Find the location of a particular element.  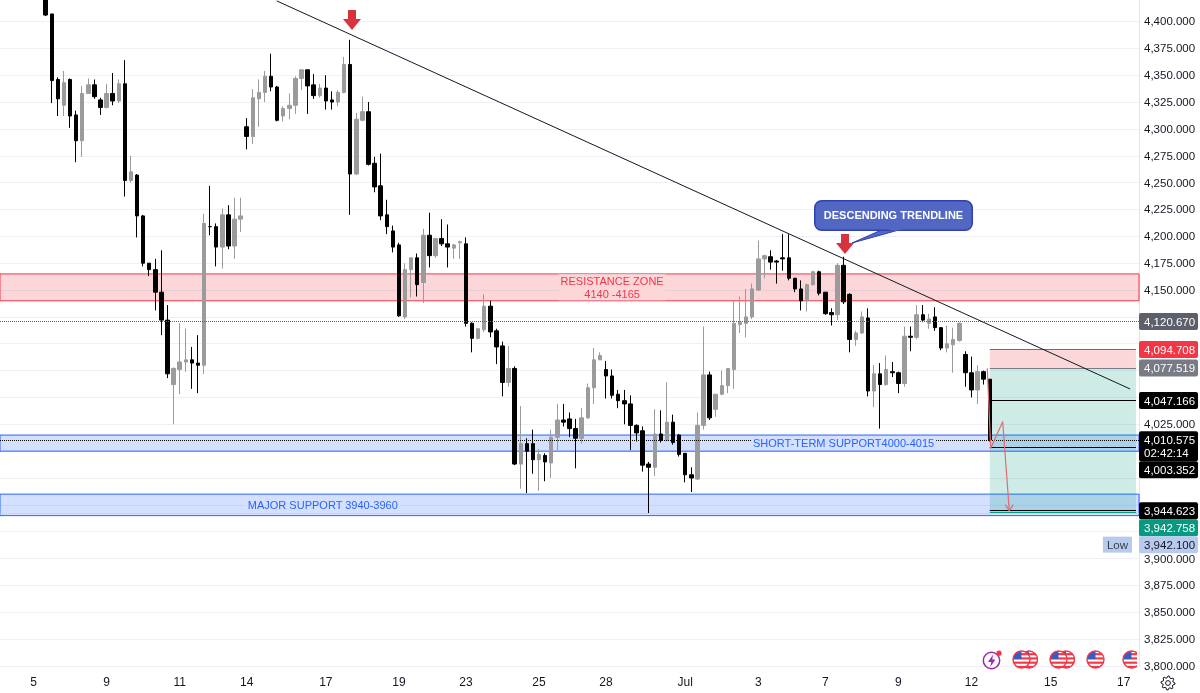

x-tick-label: 25 is located at coordinates (539, 682).